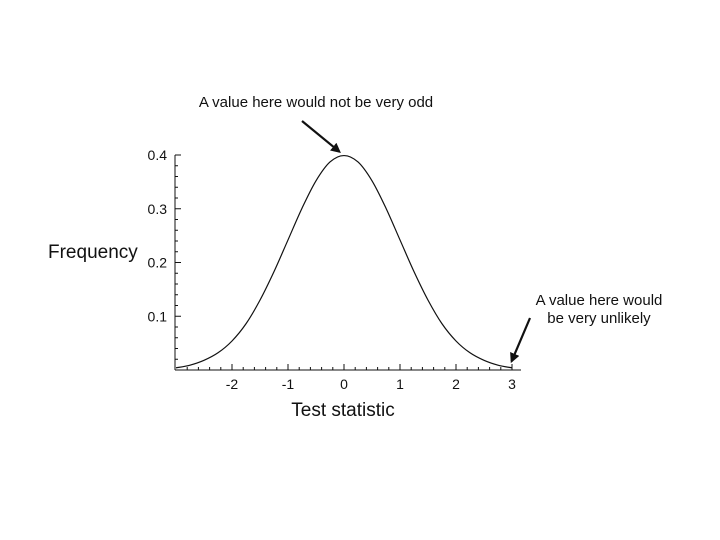  Describe the element at coordinates (158, 263) in the screenshot. I see `y-tick-label: 0.2` at that location.